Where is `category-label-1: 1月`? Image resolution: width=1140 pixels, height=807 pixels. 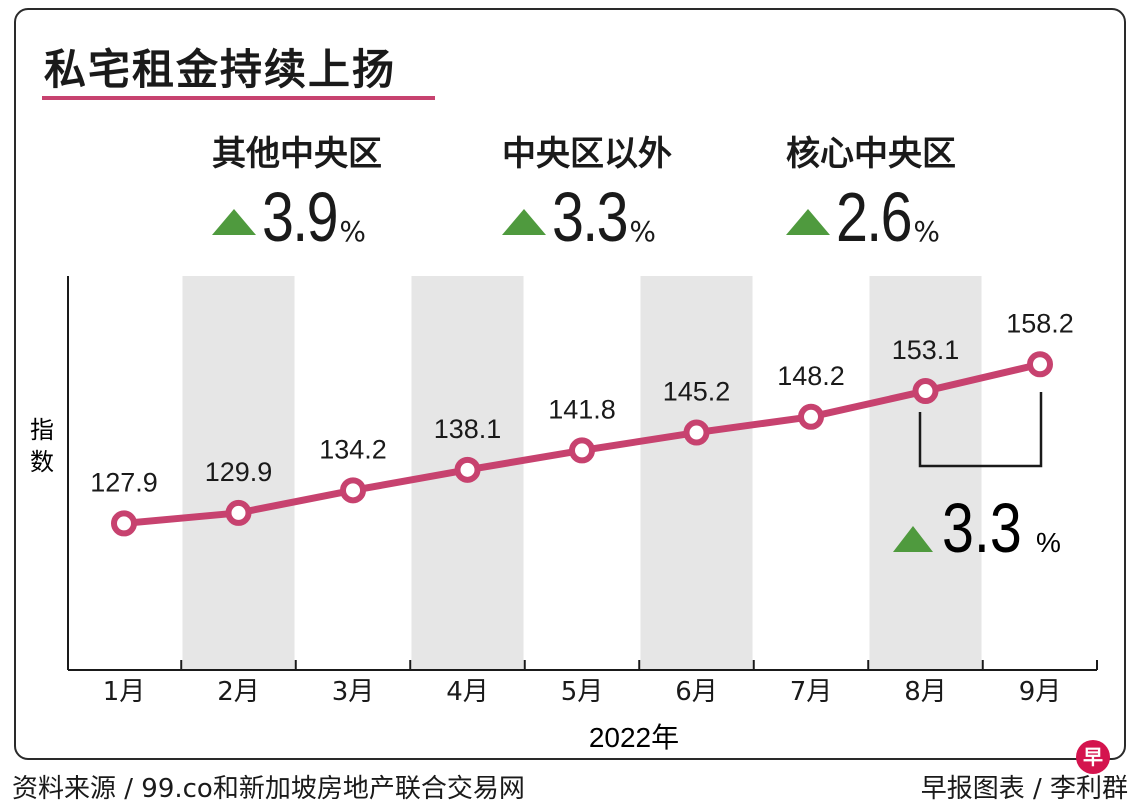 category-label-1: 1月 is located at coordinates (124, 692).